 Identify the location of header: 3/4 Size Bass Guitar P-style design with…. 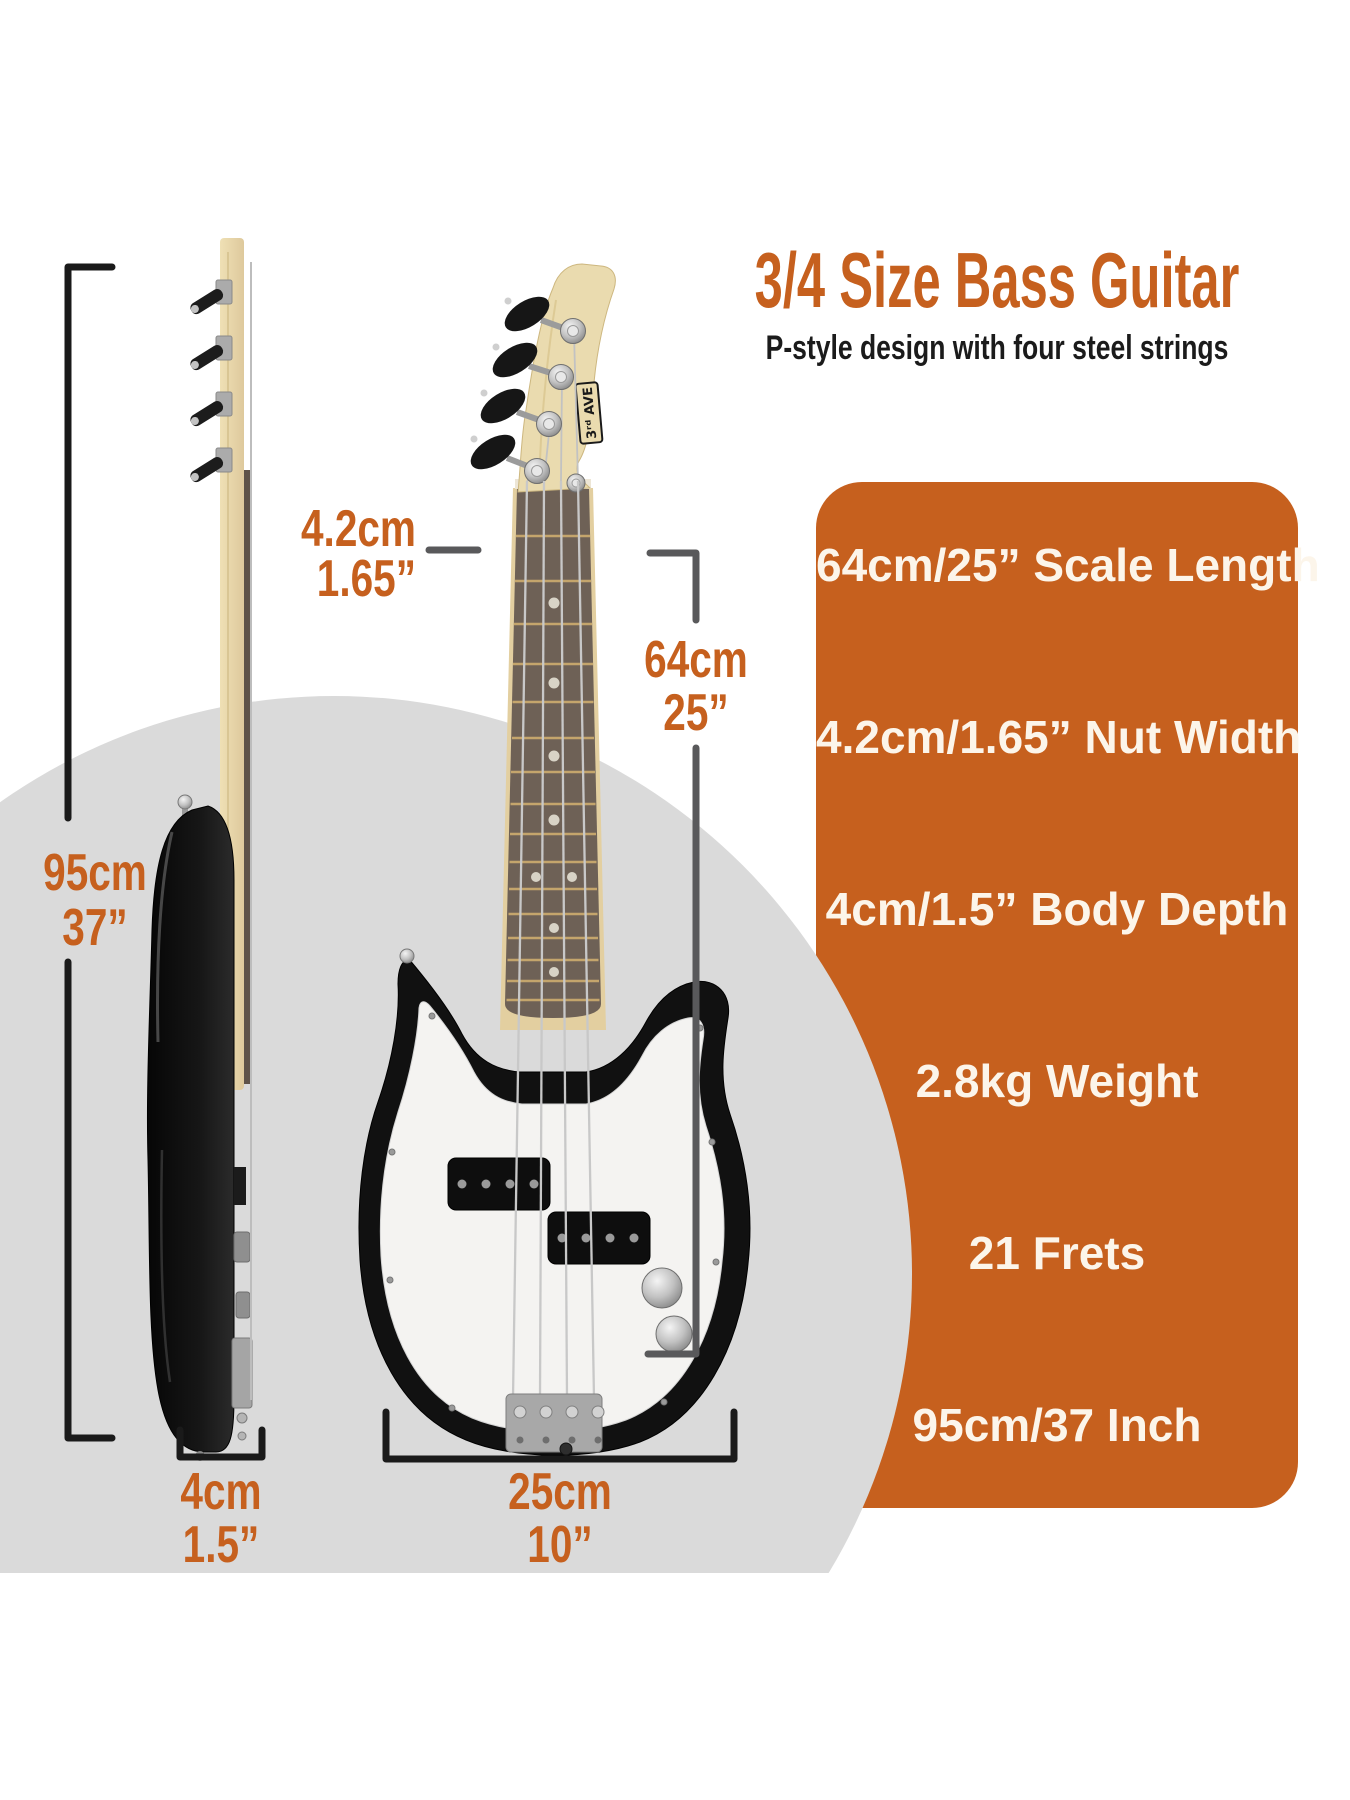
(983, 303).